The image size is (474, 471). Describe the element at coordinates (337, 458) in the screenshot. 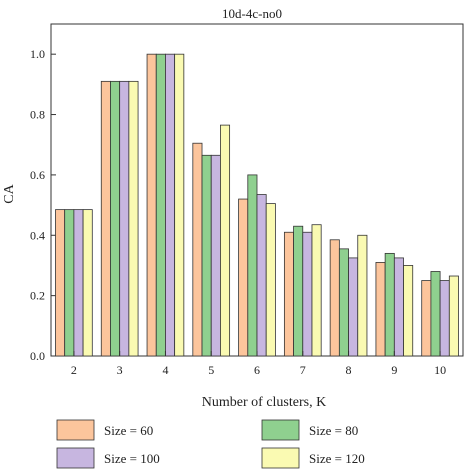

I see `legend-label: Size = 120` at that location.